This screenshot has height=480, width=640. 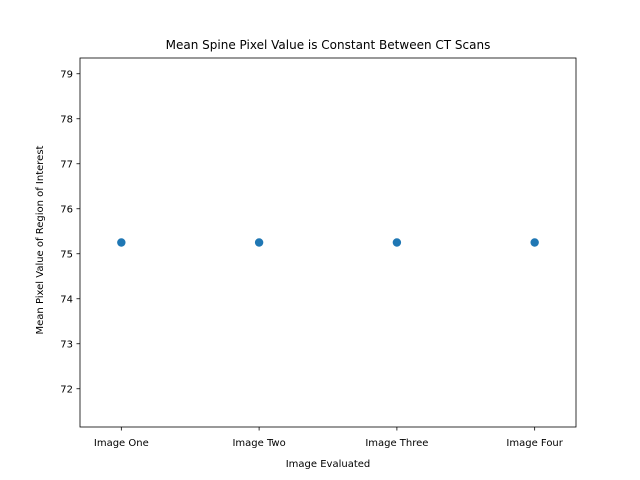 What do you see at coordinates (66, 299) in the screenshot?
I see `y-tick-label: 74` at bounding box center [66, 299].